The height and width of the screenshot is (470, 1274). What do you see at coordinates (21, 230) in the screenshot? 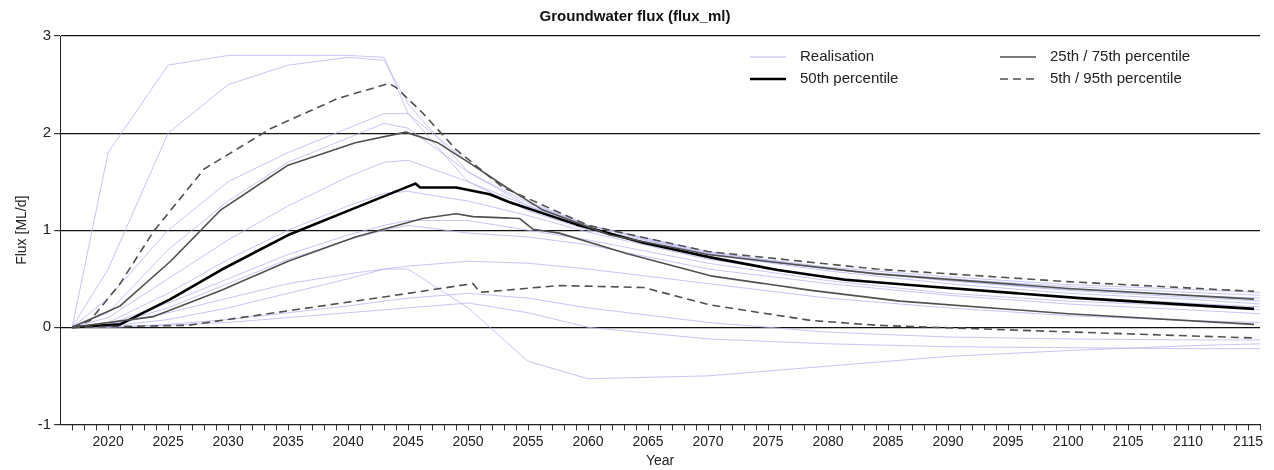
I see `y-axis-title: Flux [ML/d]` at bounding box center [21, 230].